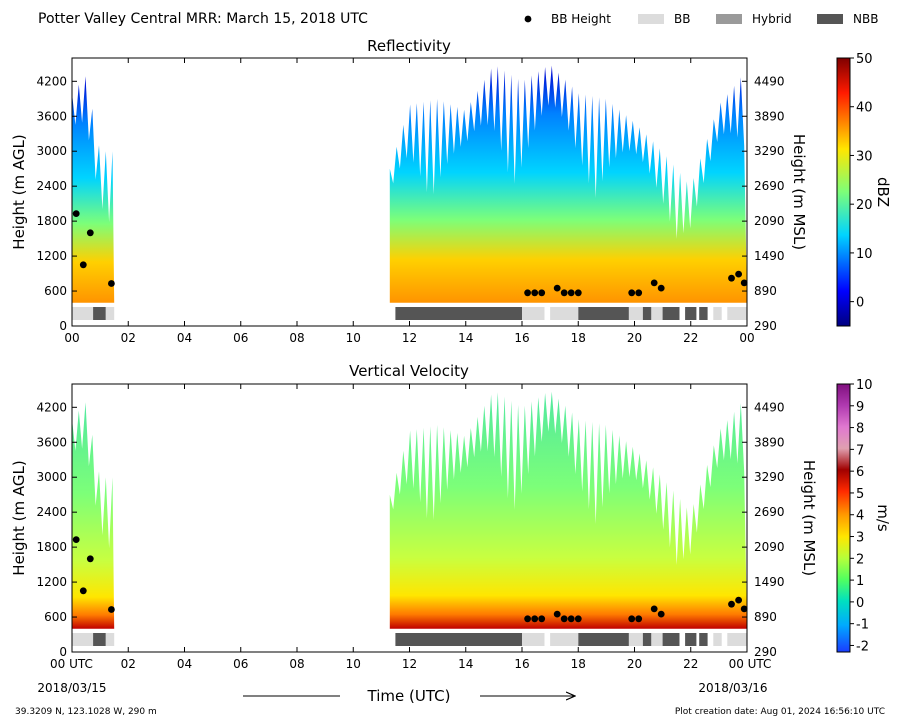 This screenshot has height=725, width=900. Describe the element at coordinates (528, 19) in the screenshot. I see `legend-bb-height-marker` at that location.